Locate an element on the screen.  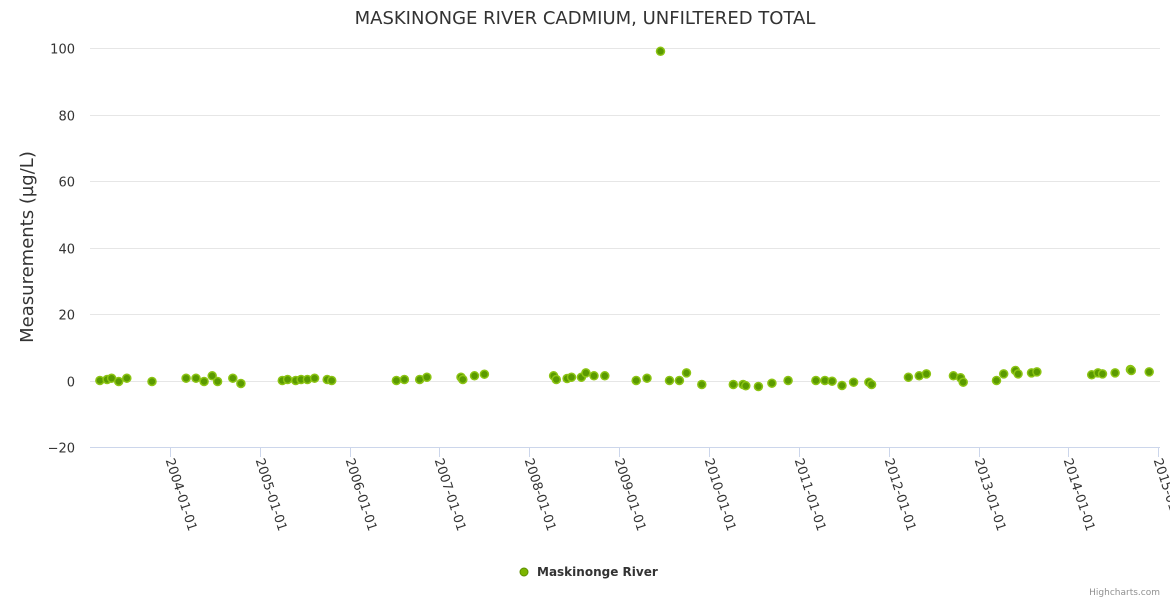
x-tick-label: 2010-01-01 is located at coordinates (720, 495).